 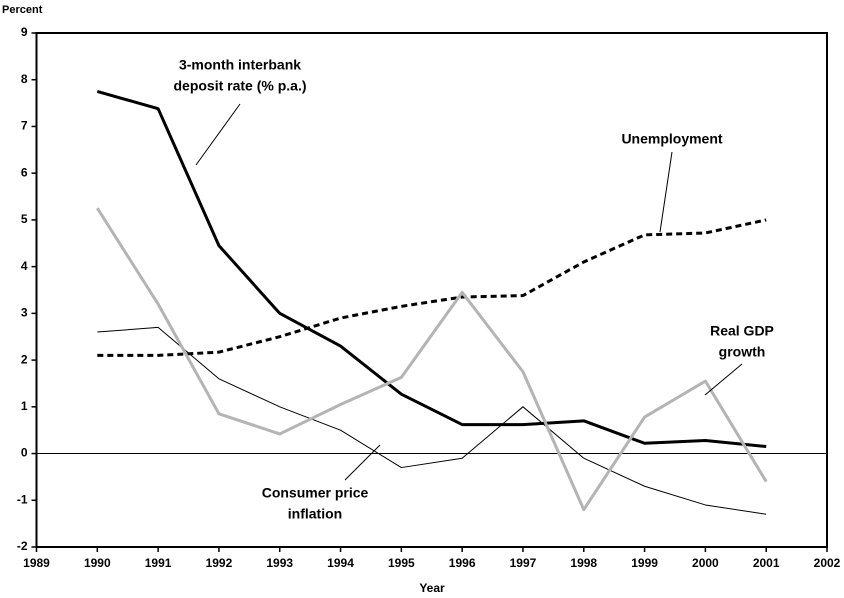 I want to click on x-tick-label: 1989, so click(x=36, y=563).